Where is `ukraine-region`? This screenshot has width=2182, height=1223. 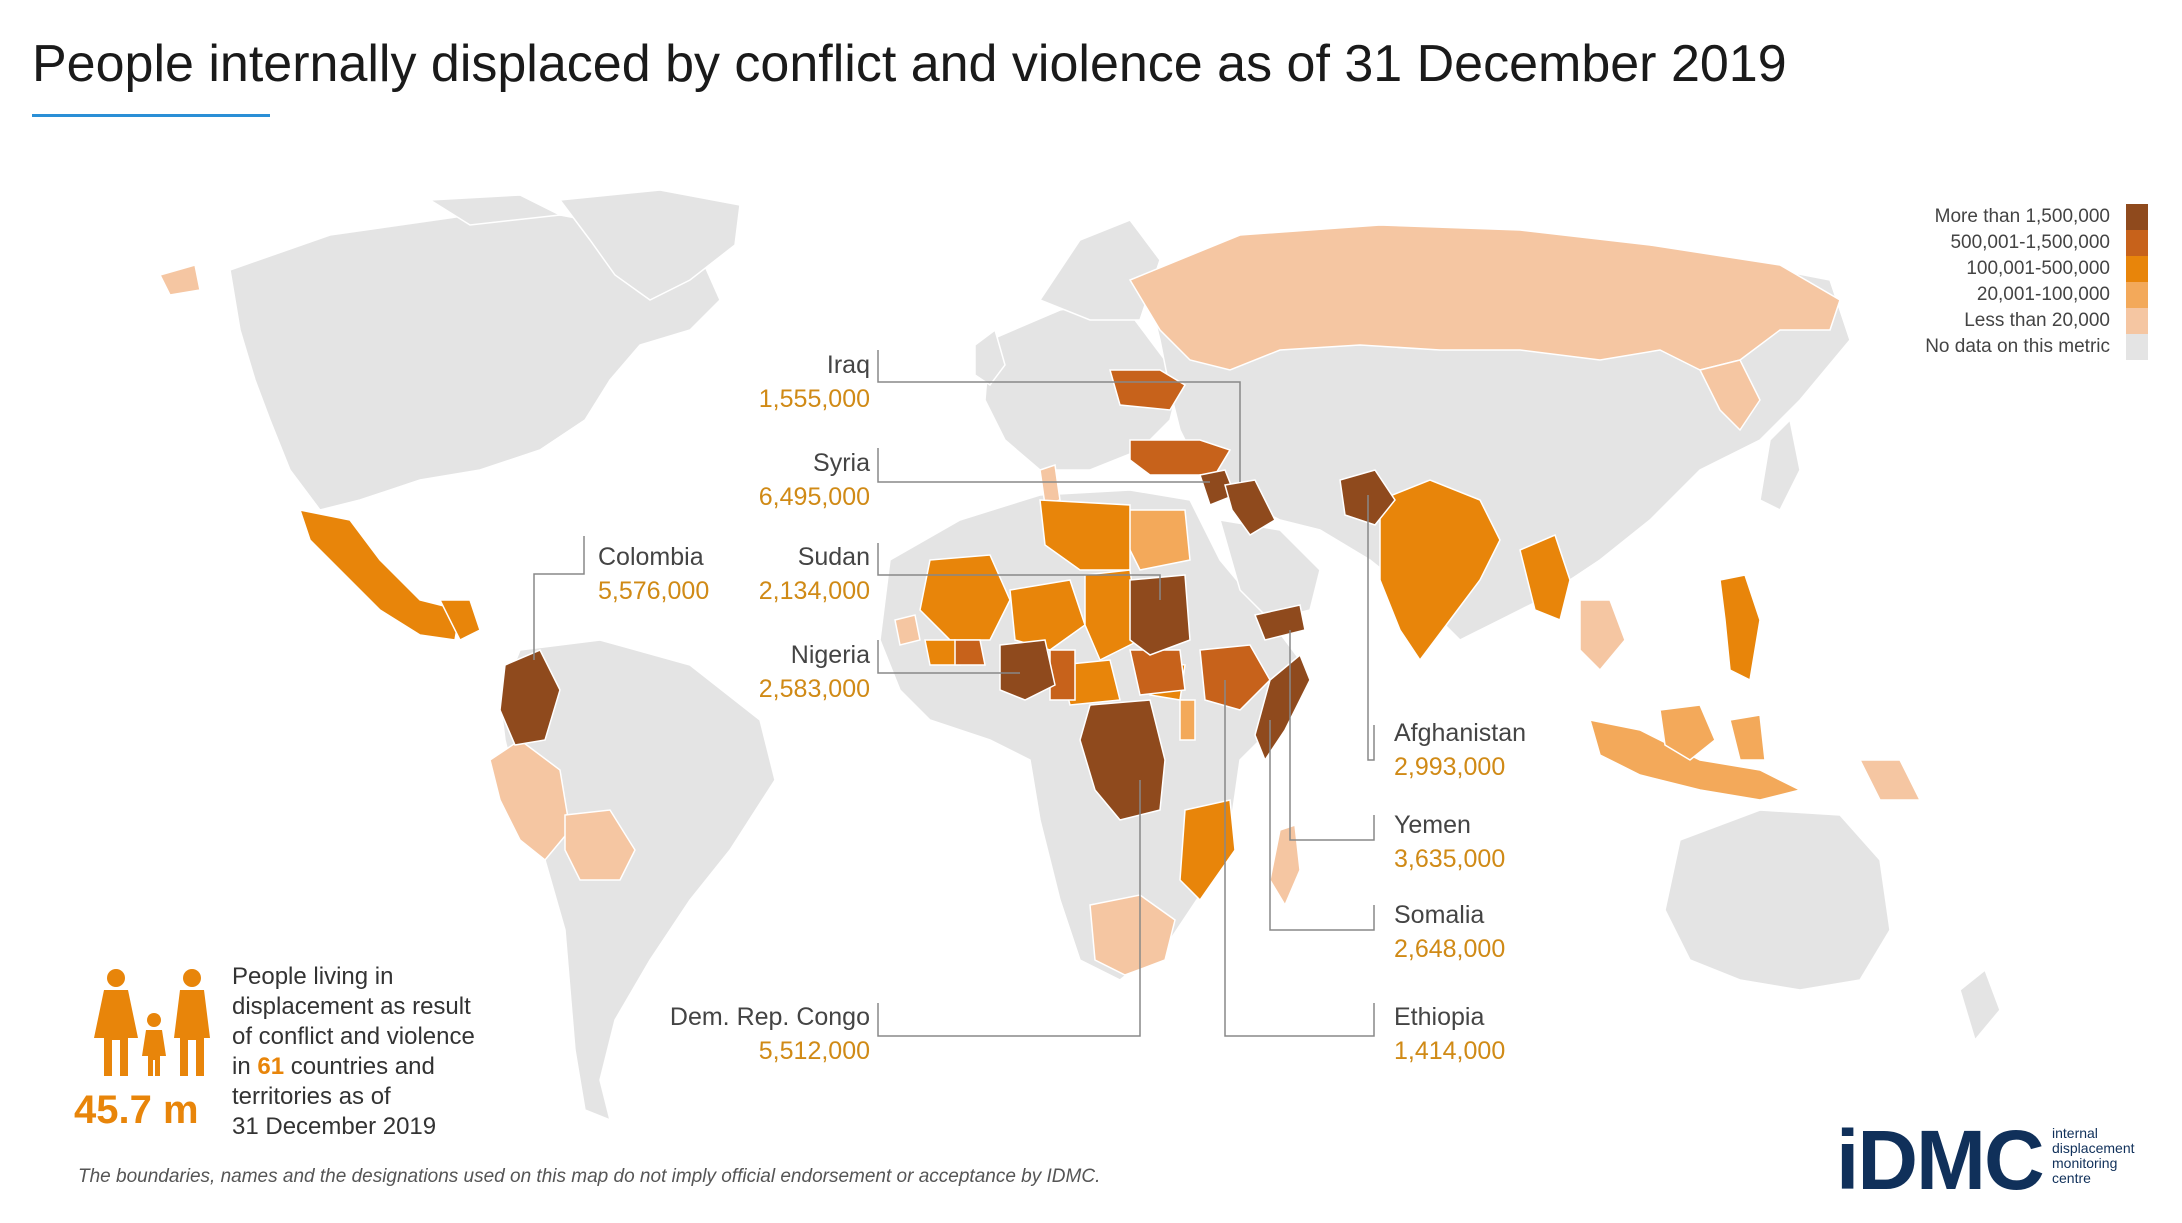 ukraine-region is located at coordinates (1148, 390).